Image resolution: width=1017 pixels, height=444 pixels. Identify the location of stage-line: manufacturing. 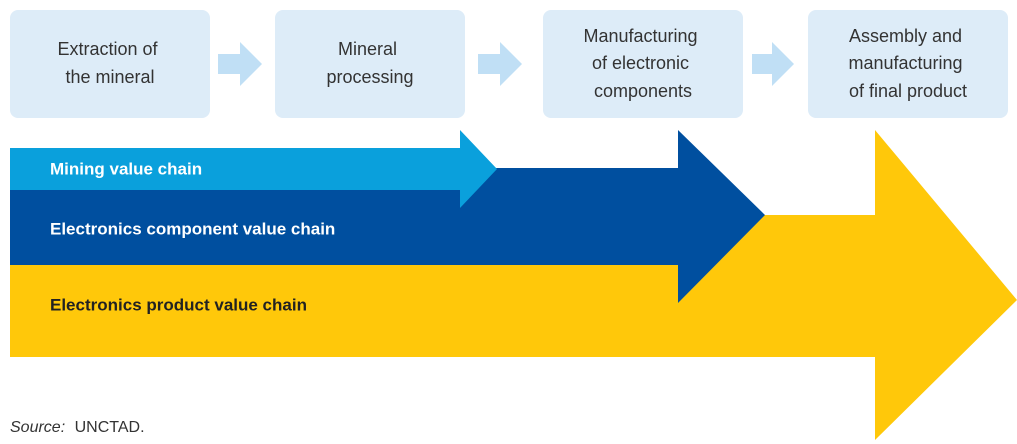
(905, 63).